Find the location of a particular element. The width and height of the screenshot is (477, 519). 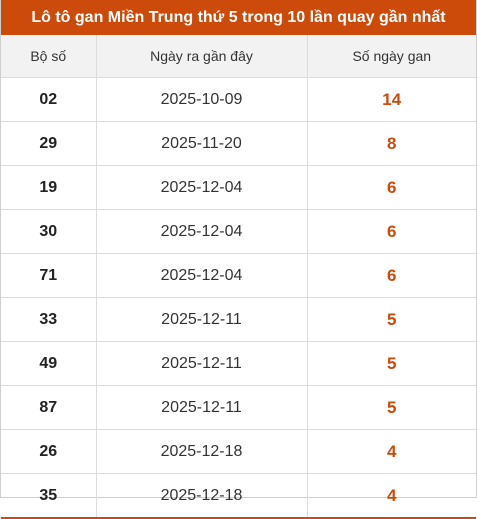

table-row: 29 2025-11-20 8 is located at coordinates (238, 143).